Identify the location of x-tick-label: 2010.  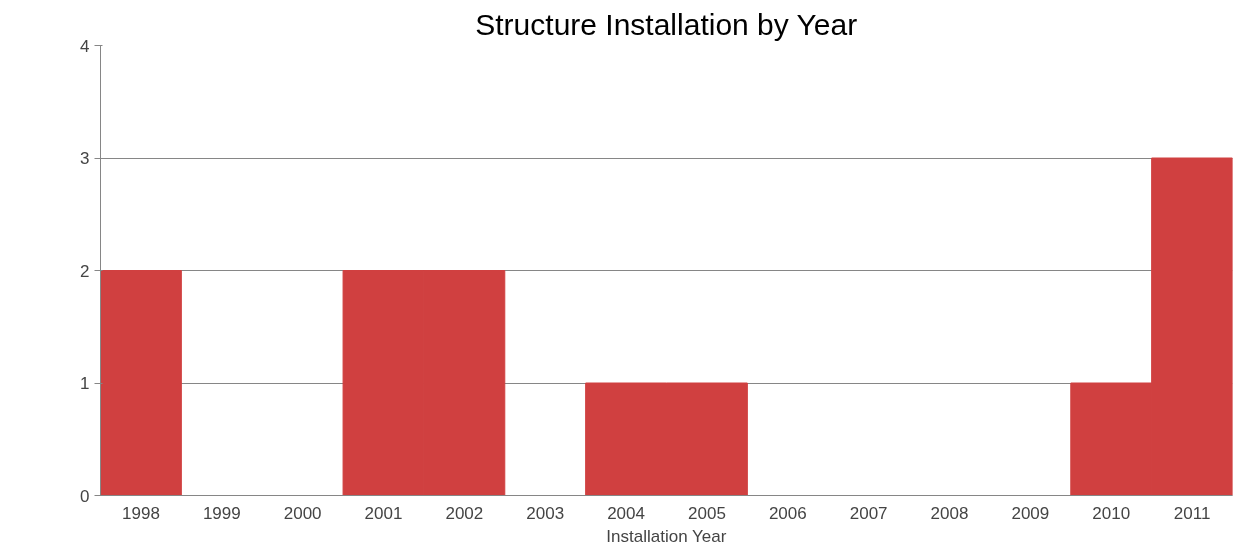
(1111, 513).